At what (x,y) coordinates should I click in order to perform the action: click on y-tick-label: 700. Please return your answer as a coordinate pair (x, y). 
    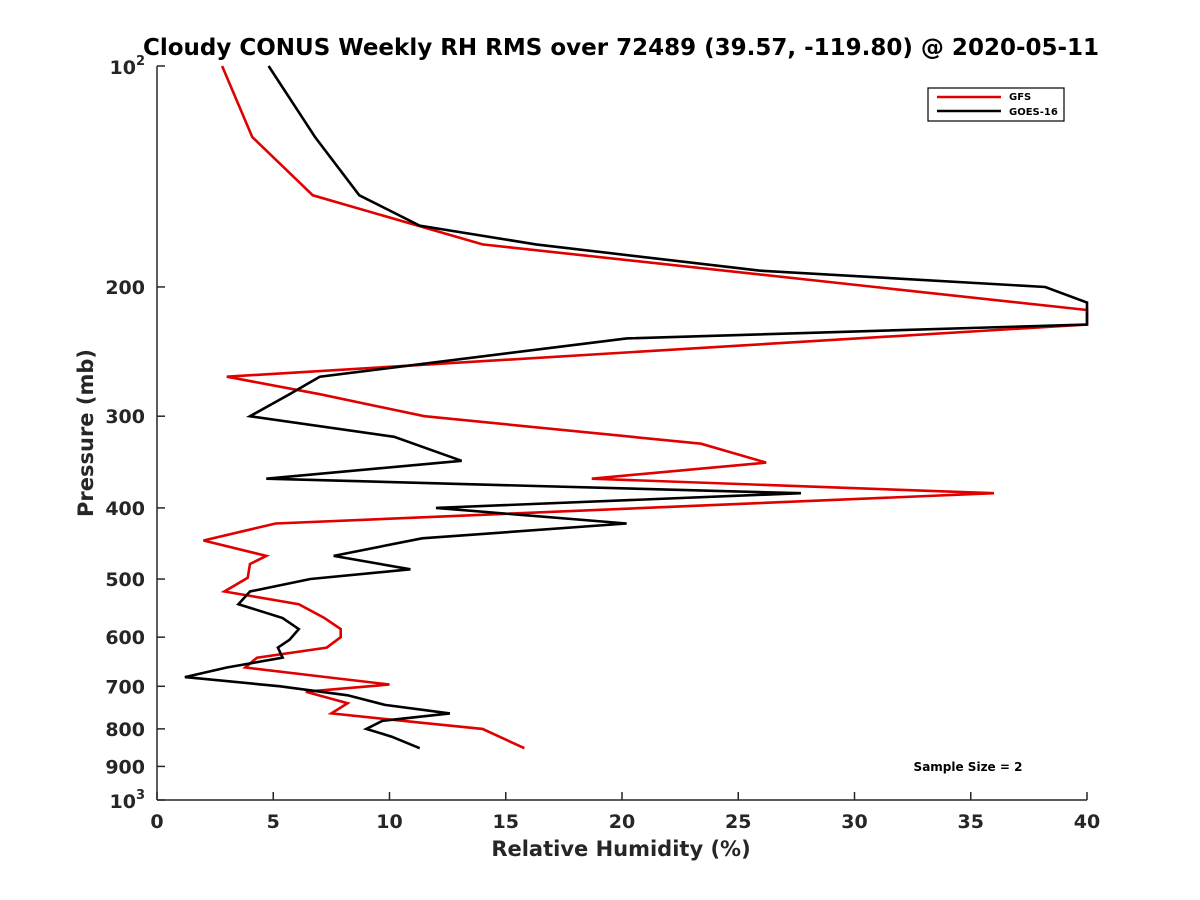
    Looking at the image, I should click on (125, 687).